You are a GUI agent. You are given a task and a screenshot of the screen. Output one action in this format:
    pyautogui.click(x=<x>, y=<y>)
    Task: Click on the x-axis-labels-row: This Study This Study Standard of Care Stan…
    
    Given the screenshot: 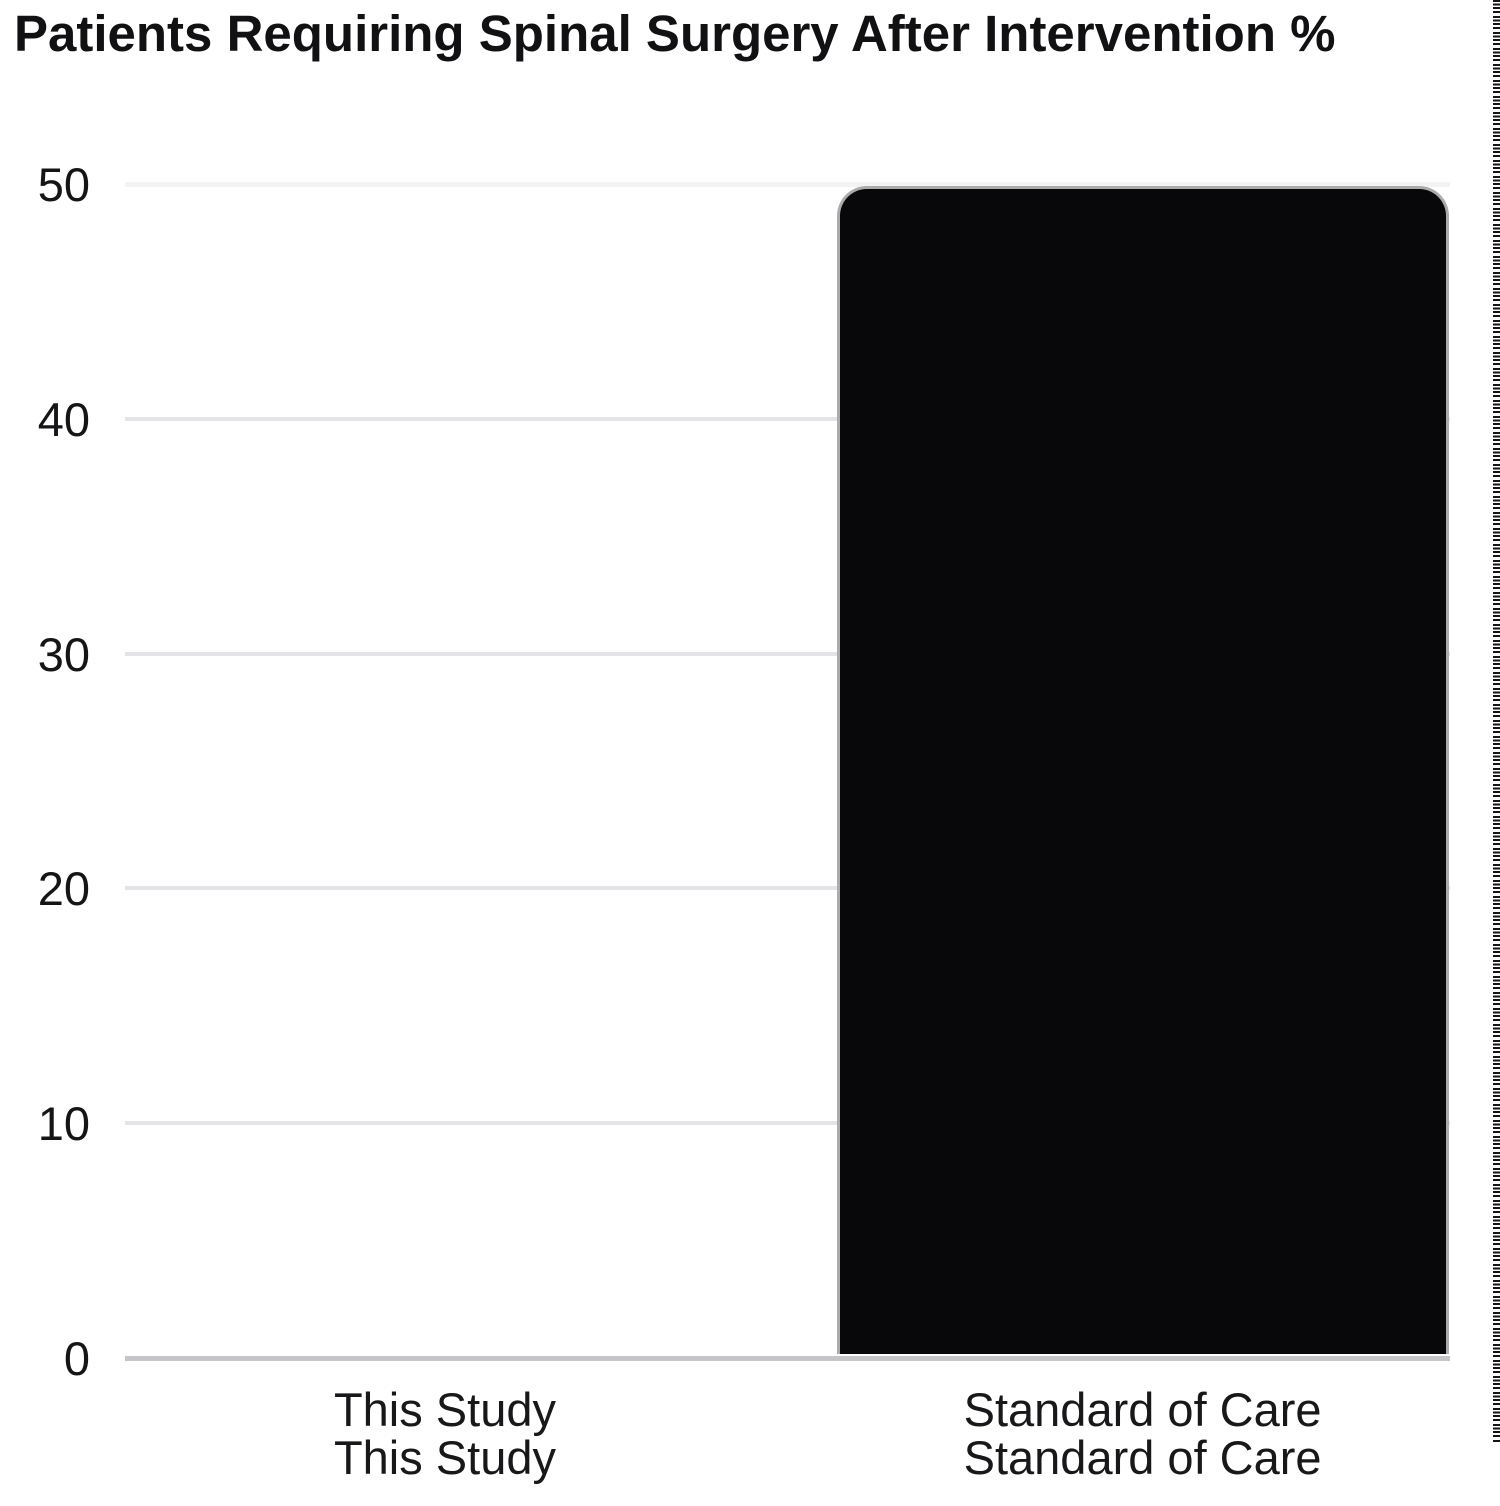 What is the action you would take?
    pyautogui.click(x=787, y=1446)
    